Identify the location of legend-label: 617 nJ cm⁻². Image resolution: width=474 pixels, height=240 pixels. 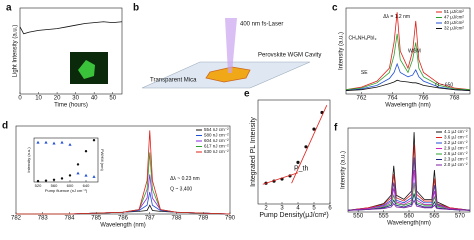
(216, 146).